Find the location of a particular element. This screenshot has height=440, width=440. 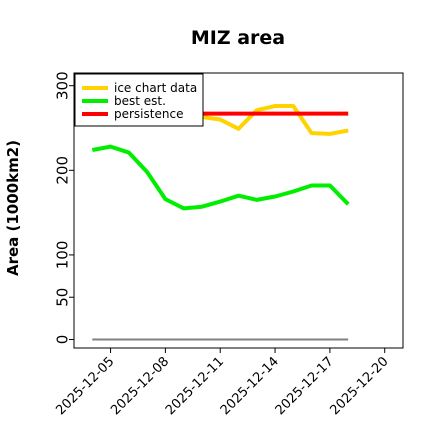

series-line-best-est is located at coordinates (220, 177).